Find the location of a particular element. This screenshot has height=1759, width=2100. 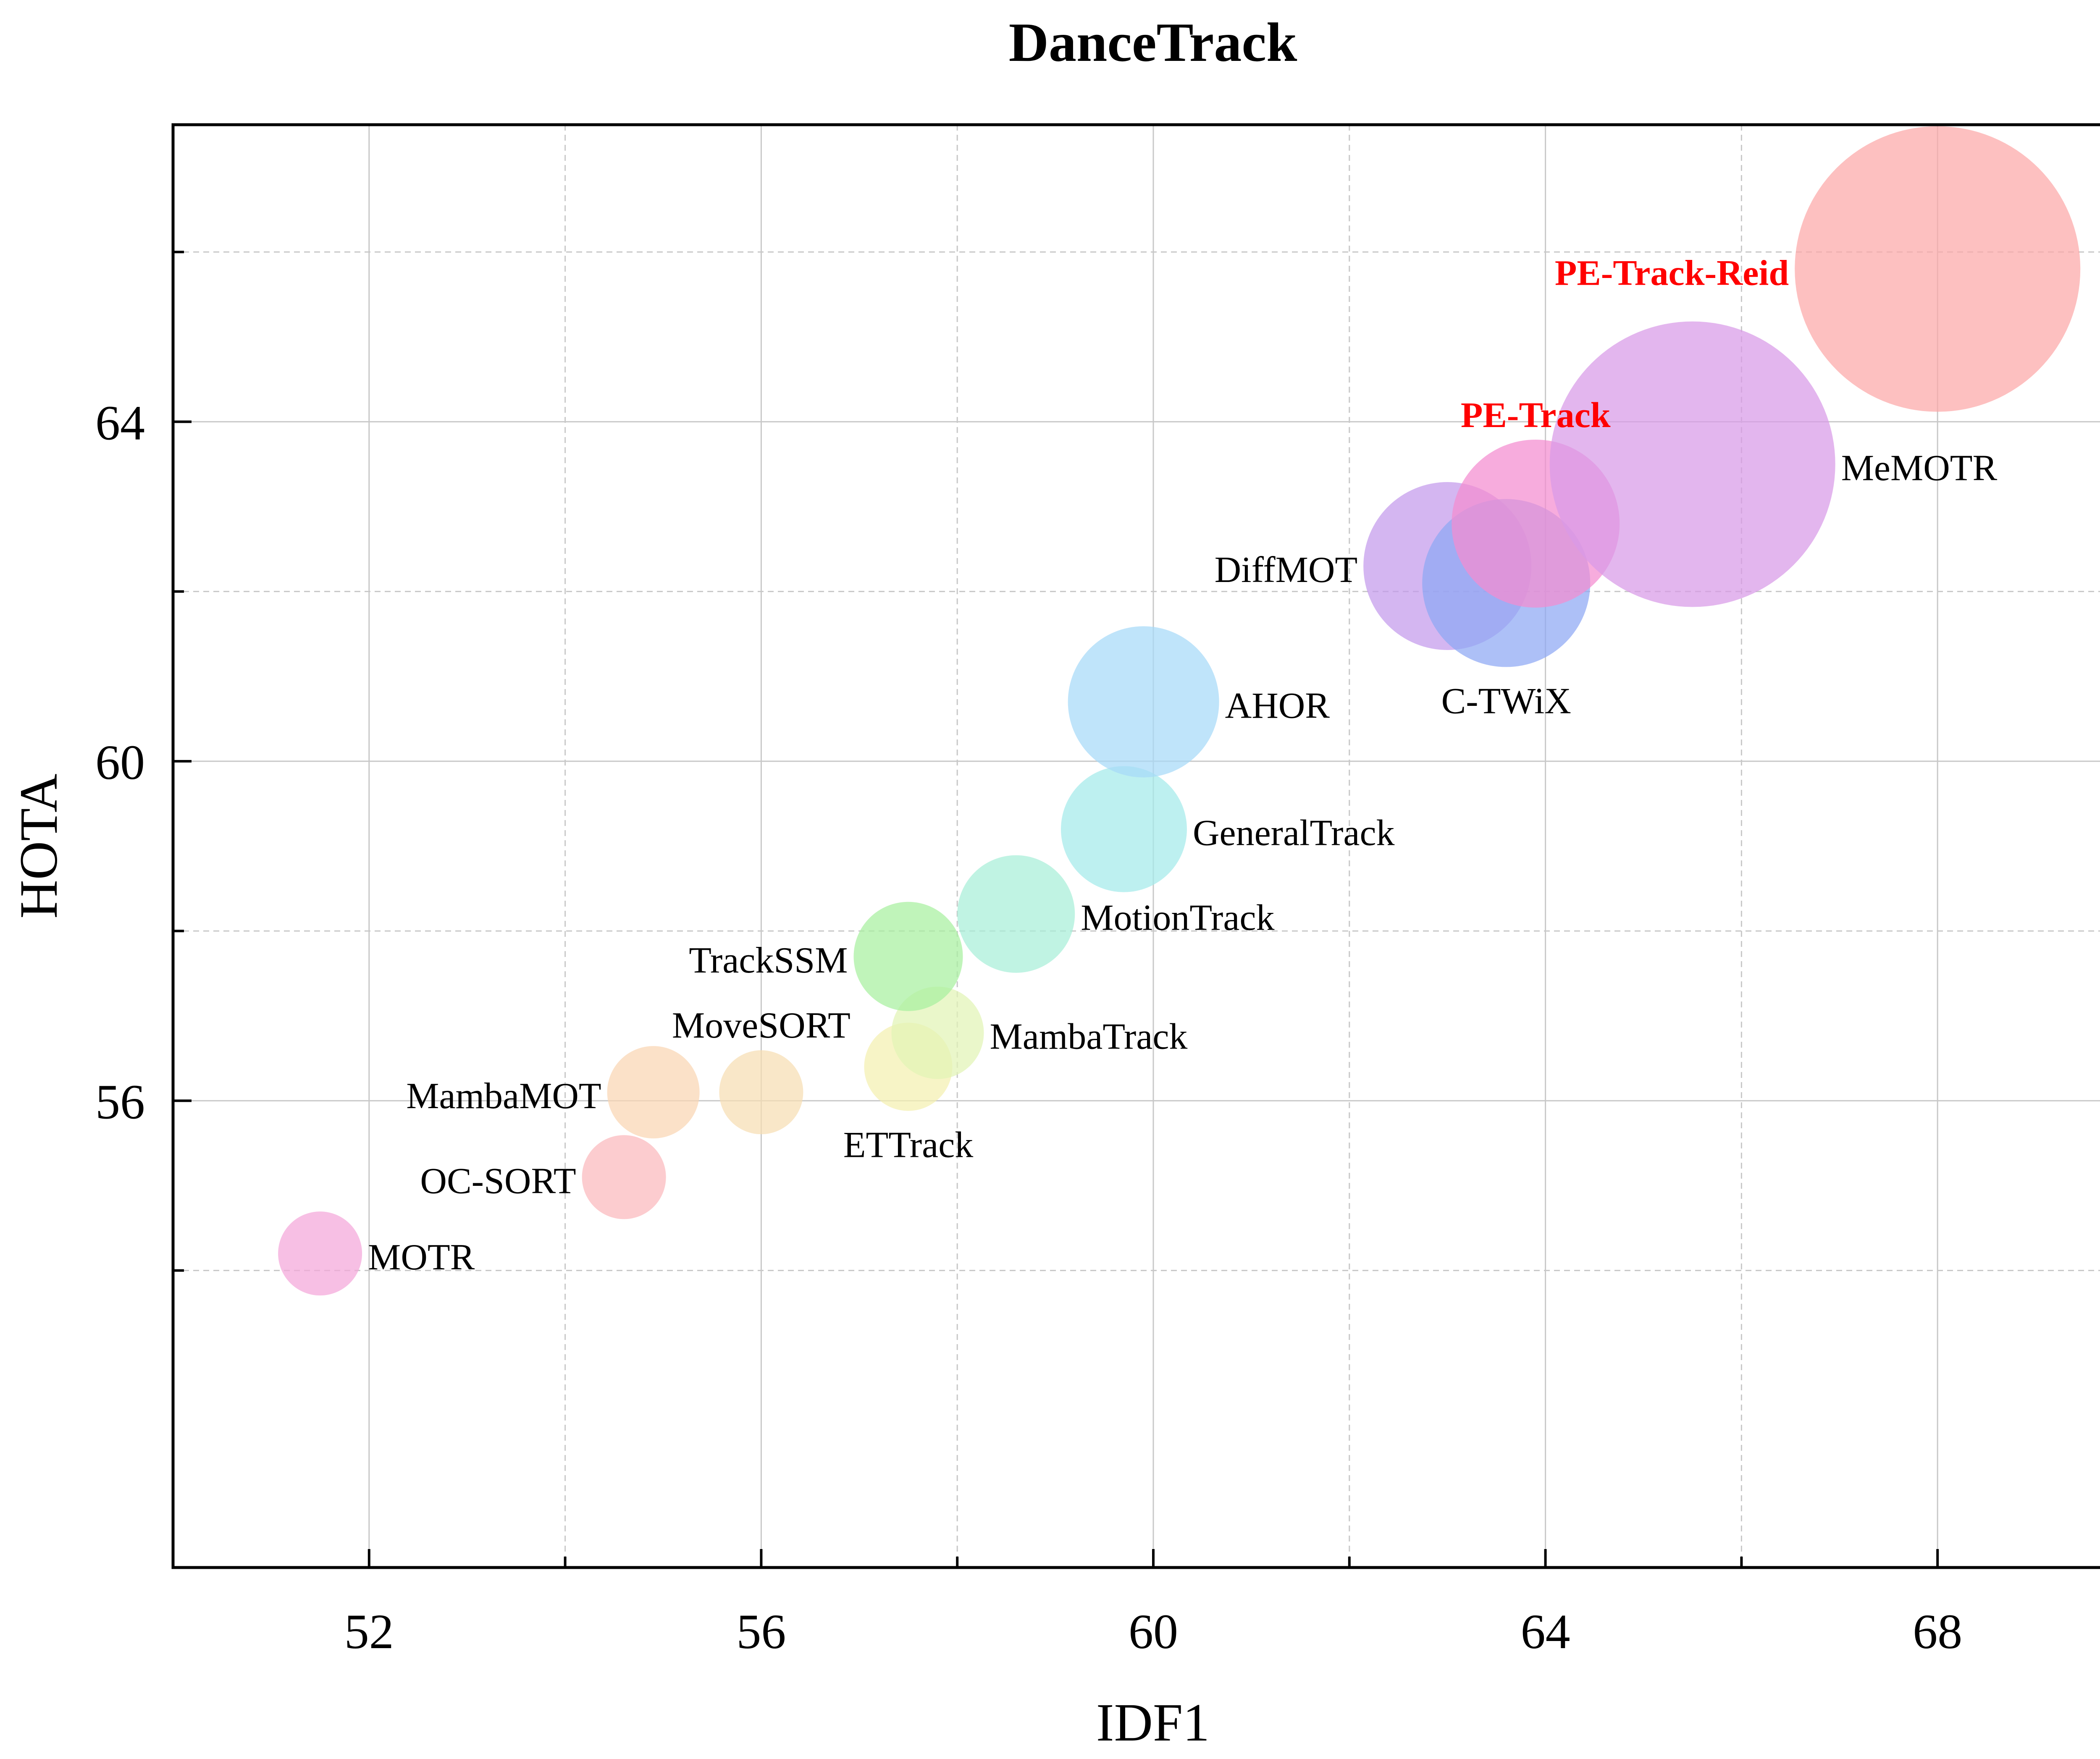

bubble-mambamot is located at coordinates (653, 1092).